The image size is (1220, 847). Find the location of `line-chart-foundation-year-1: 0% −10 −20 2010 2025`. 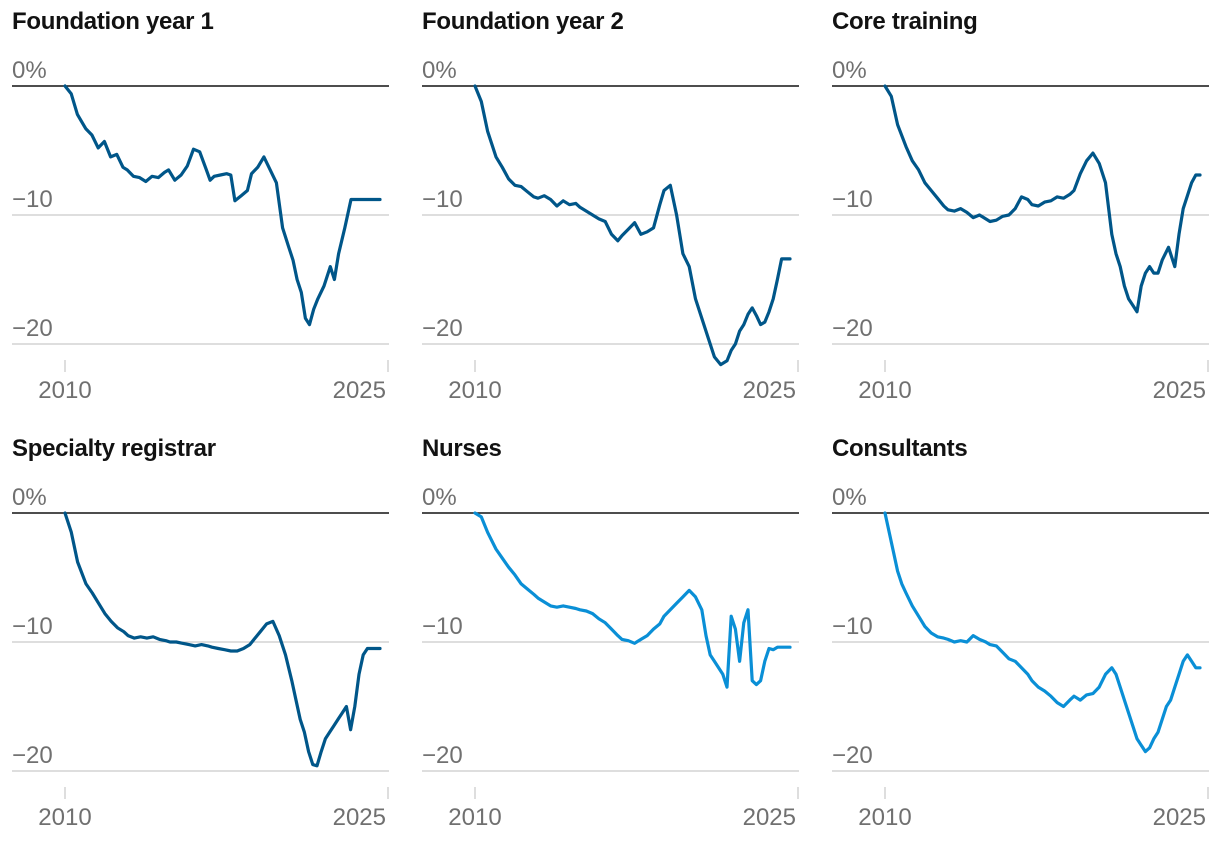

line-chart-foundation-year-1: 0% −10 −20 2010 2025 is located at coordinates (200, 230).